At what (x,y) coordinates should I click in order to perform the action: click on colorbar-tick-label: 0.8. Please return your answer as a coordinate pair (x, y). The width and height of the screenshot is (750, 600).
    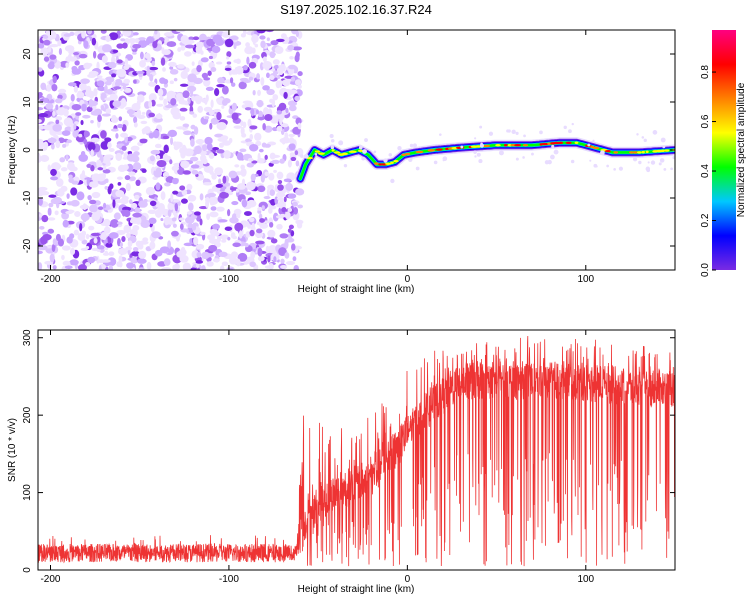
    Looking at the image, I should click on (705, 72).